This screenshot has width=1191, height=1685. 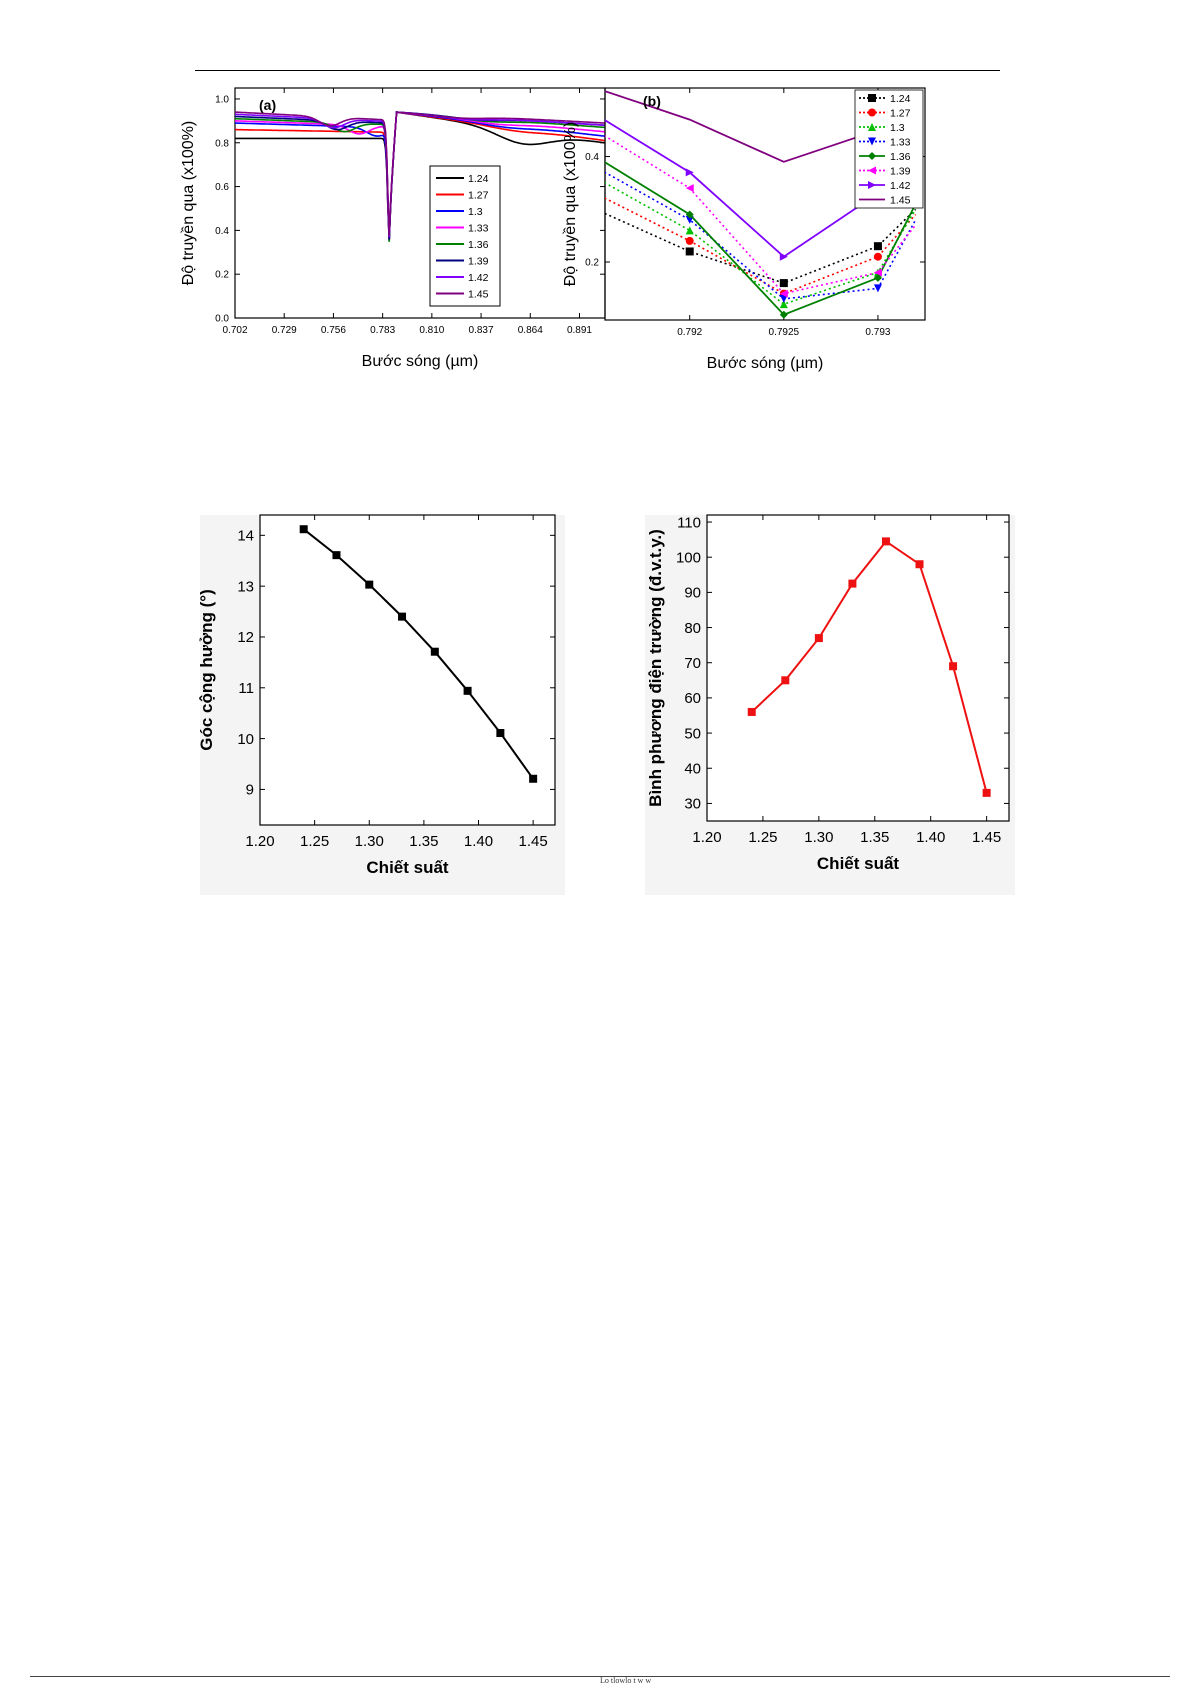 I want to click on y-tick-label: 30, so click(x=692, y=804).